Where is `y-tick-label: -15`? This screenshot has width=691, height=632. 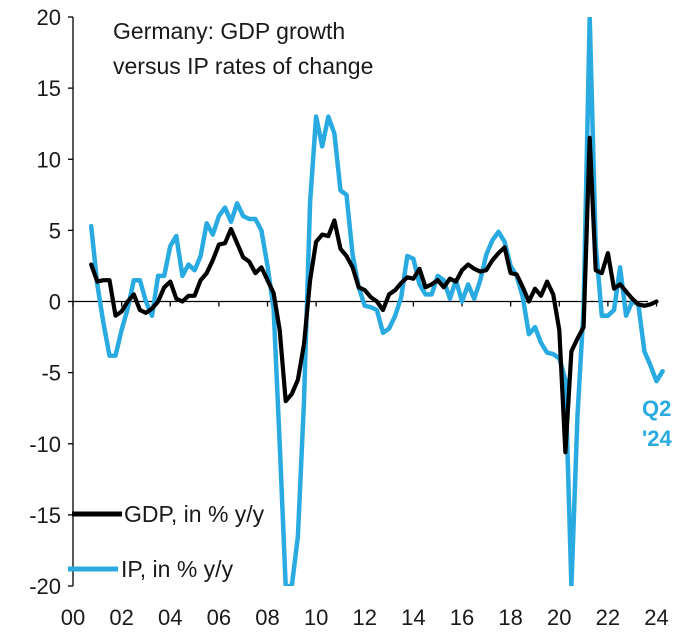
y-tick-label: -15 is located at coordinates (45, 515).